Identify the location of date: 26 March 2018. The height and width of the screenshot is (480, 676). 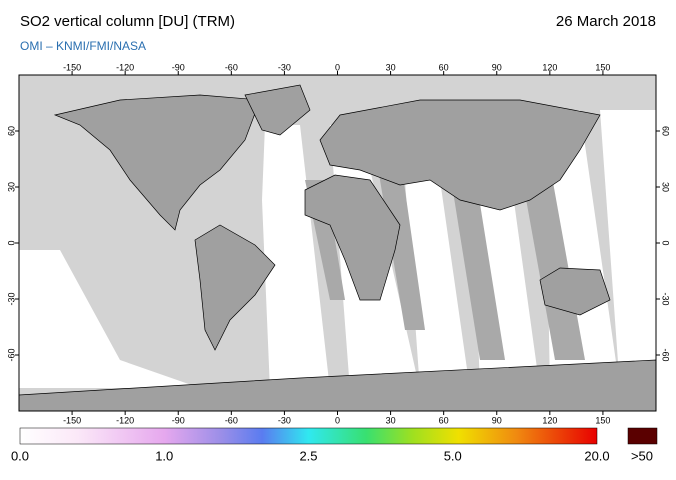
(606, 21).